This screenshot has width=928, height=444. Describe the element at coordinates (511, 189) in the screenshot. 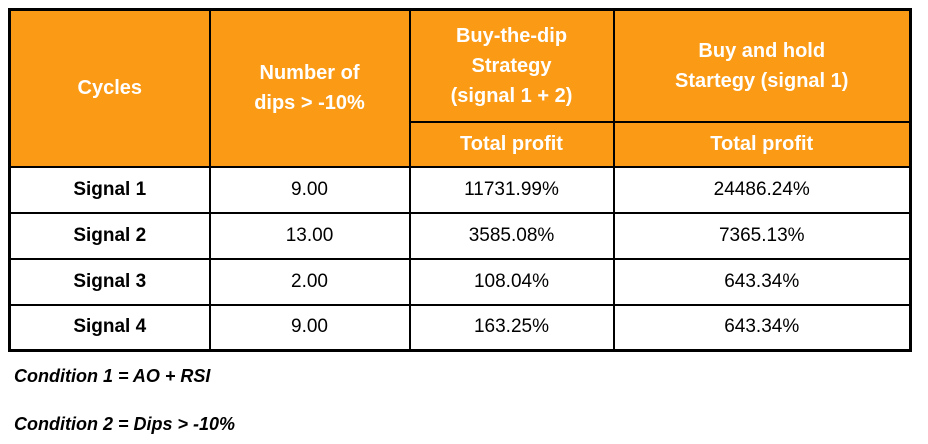

I see `btd-profit-value: 11731.99%` at that location.